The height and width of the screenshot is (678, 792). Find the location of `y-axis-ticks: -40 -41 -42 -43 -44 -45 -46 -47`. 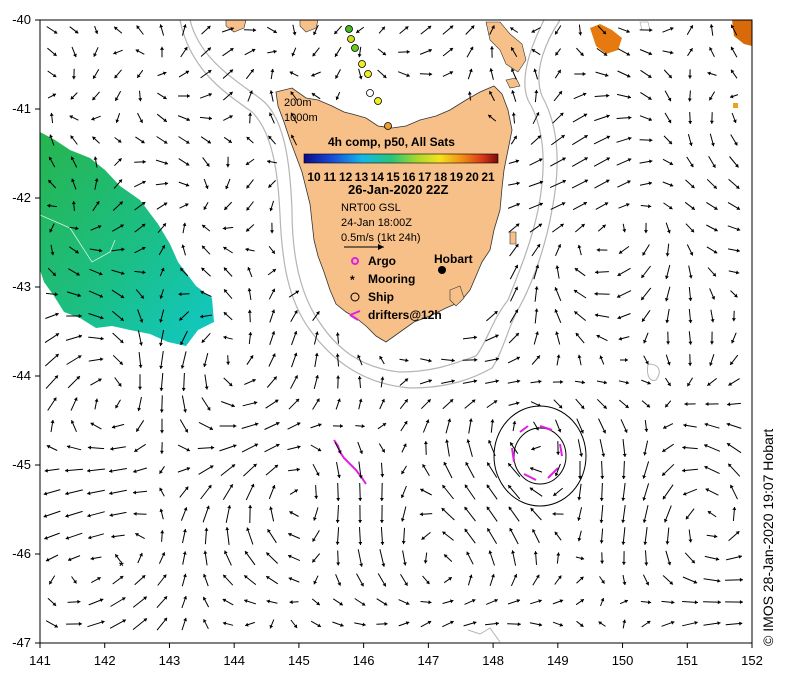

y-axis-ticks: -40 -41 -42 -43 -44 -45 -46 -47 is located at coordinates (26, 331).